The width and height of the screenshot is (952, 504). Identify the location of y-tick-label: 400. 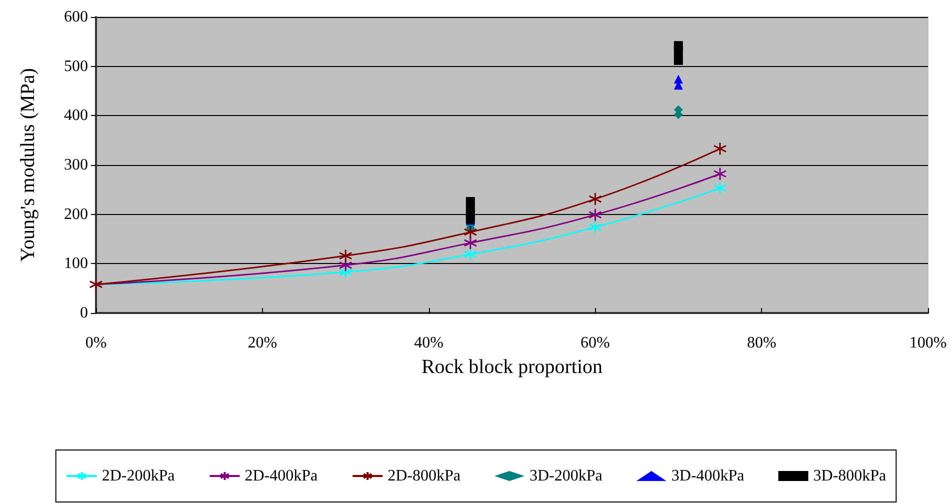
(76, 115).